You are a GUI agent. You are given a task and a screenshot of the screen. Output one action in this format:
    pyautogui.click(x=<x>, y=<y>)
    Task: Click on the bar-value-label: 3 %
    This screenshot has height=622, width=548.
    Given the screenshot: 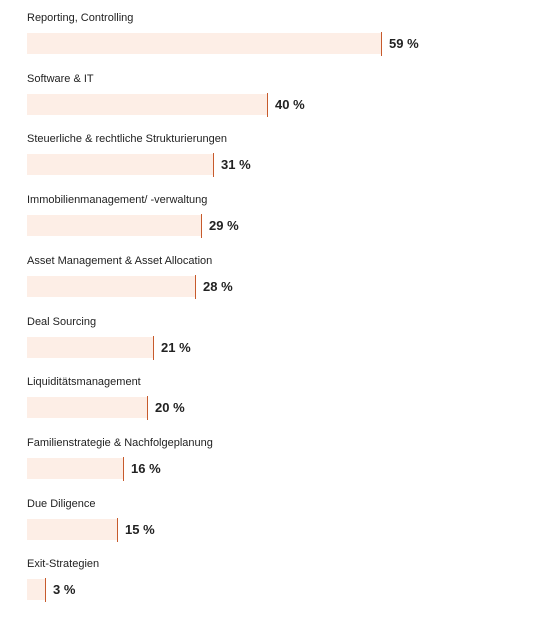 What is the action you would take?
    pyautogui.click(x=64, y=590)
    